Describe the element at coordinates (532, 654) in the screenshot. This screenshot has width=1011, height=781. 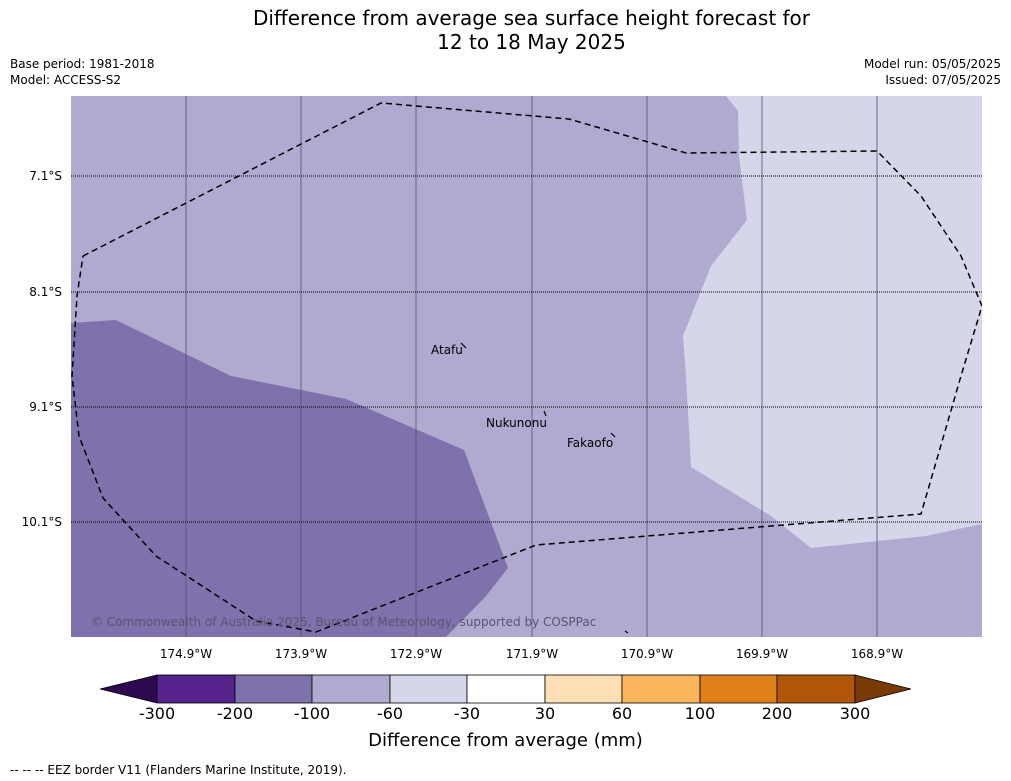
I see `lon-label-4: 171.9°W` at that location.